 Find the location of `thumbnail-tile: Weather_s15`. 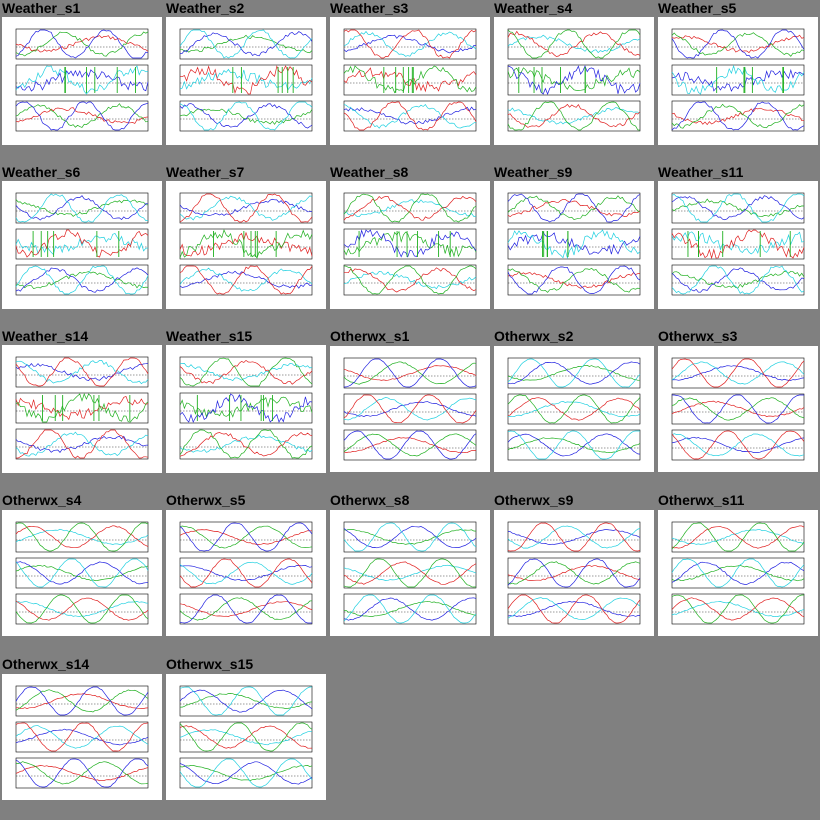

thumbnail-tile: Weather_s15 is located at coordinates (246, 410).